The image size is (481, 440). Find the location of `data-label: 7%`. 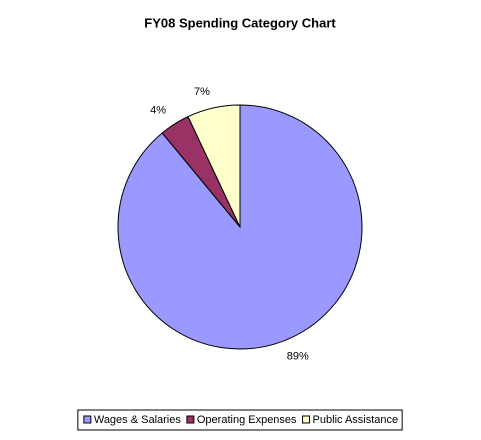

data-label: 7% is located at coordinates (202, 92).